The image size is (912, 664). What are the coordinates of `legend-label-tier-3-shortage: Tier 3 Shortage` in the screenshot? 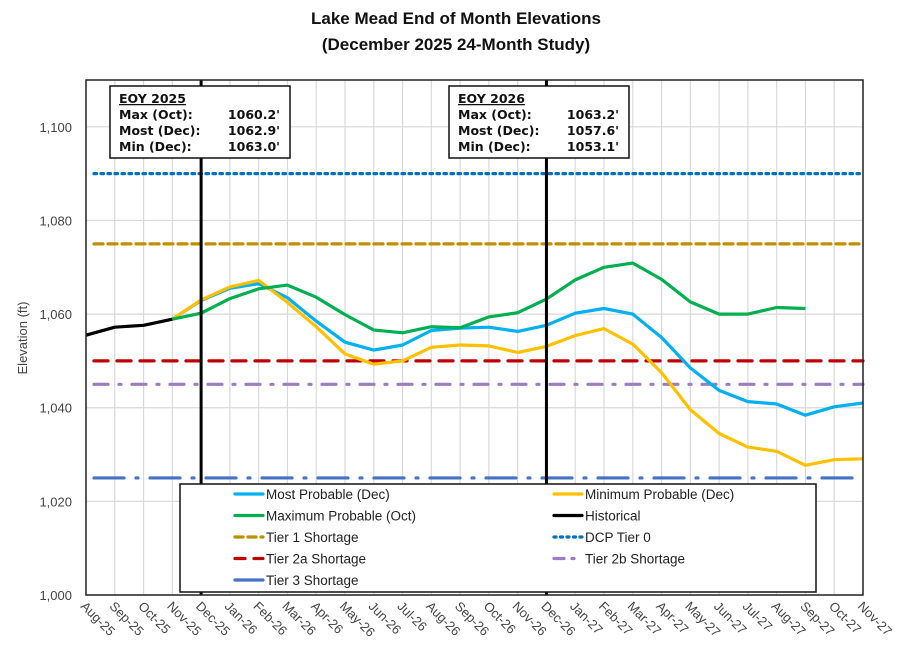 It's located at (312, 580).